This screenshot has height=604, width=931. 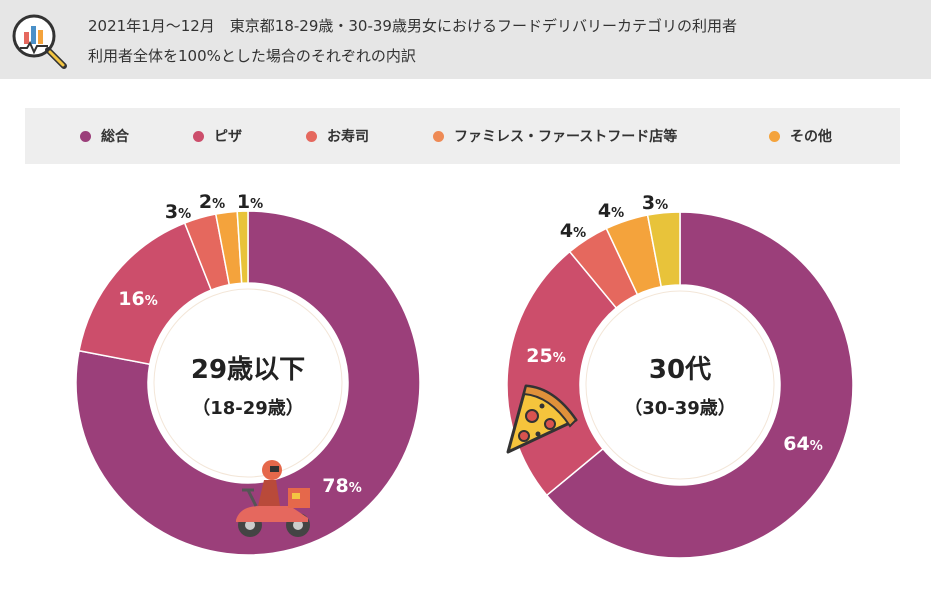 What do you see at coordinates (680, 370) in the screenshot?
I see `center-title-30s: 30代` at bounding box center [680, 370].